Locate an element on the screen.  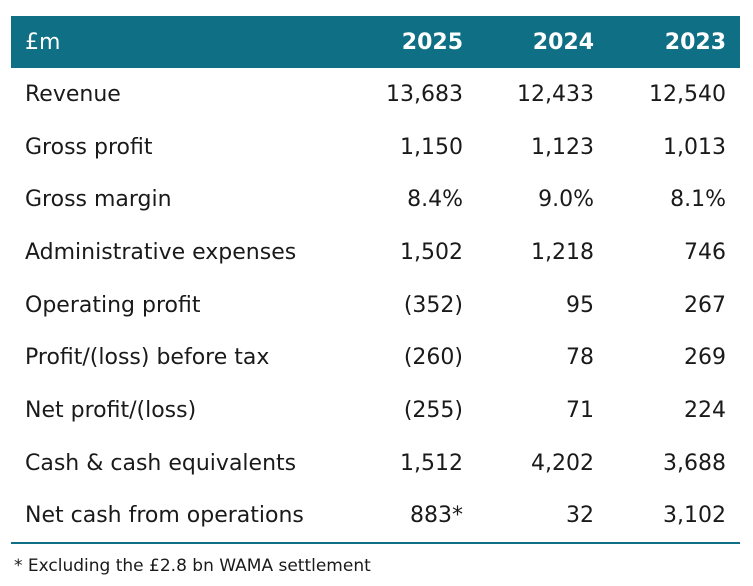
table-row-net-profit: Net profit/(loss) (255) 71 224 is located at coordinates (375, 410).